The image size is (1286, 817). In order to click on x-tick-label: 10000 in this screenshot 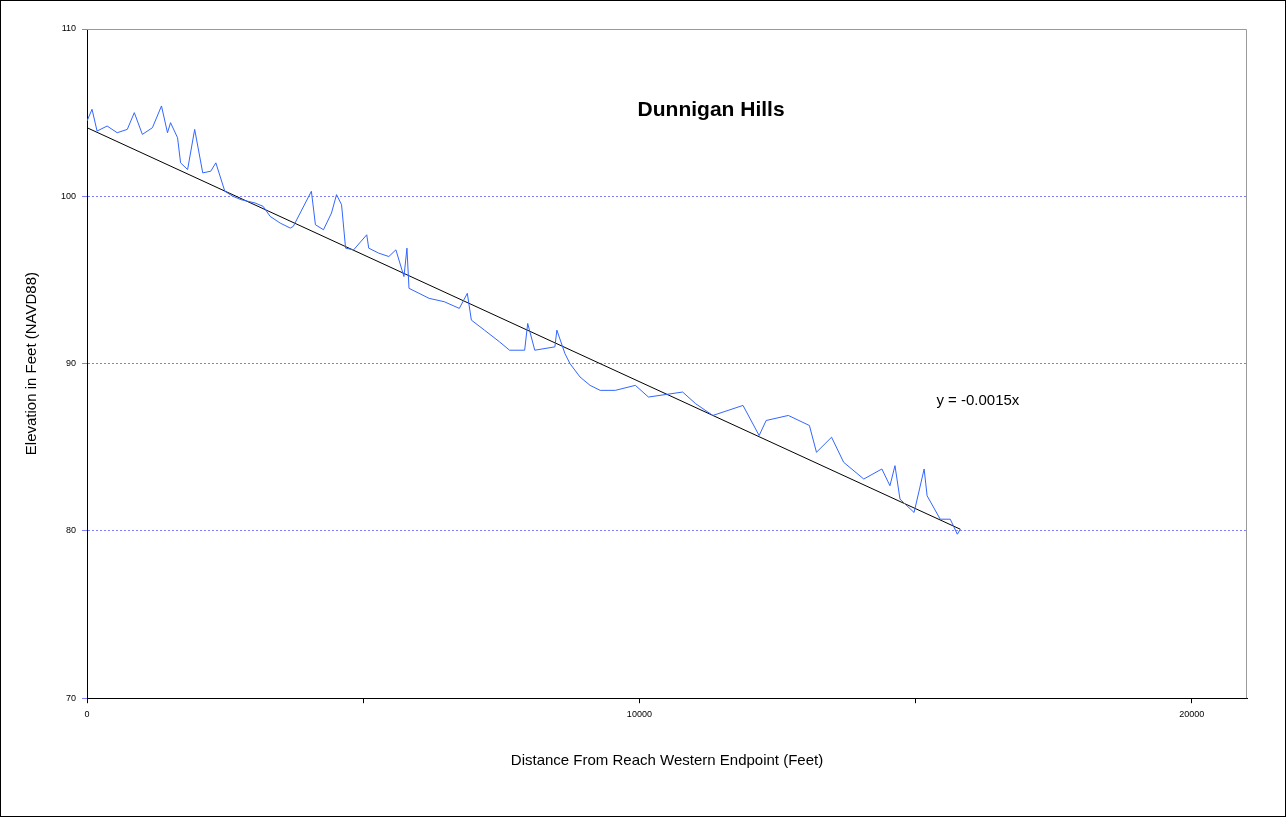, I will do `click(639, 714)`.